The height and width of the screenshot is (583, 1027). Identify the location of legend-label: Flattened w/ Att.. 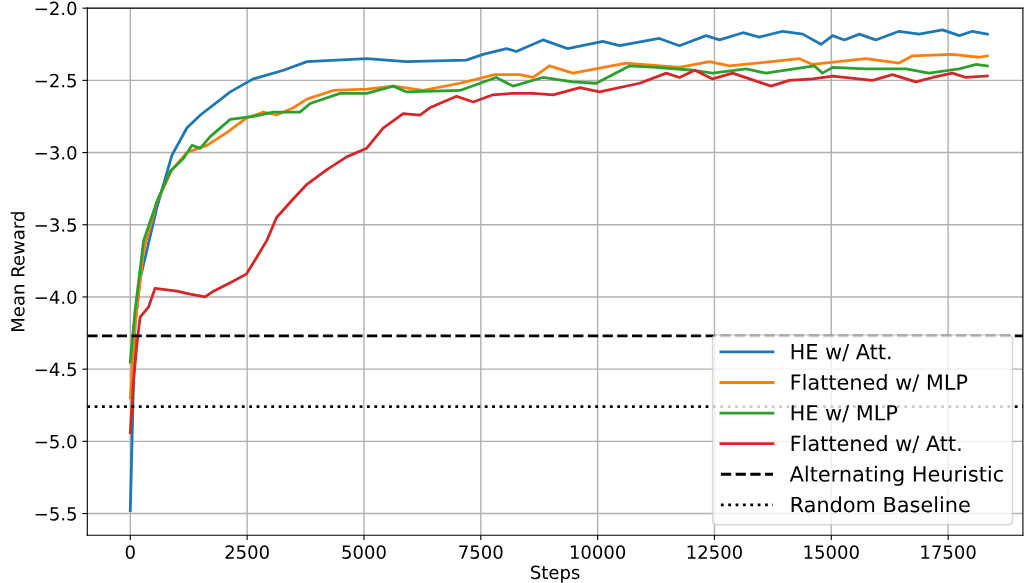
(876, 444).